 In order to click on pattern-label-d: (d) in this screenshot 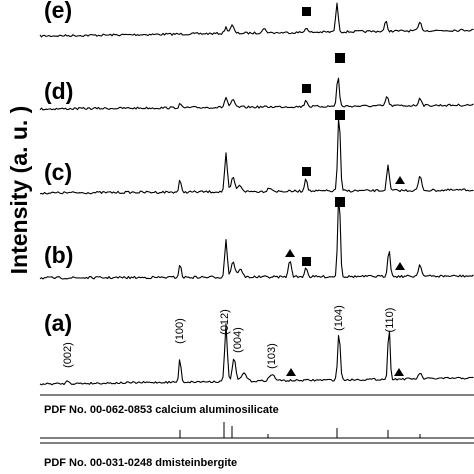, I will do `click(58, 91)`.